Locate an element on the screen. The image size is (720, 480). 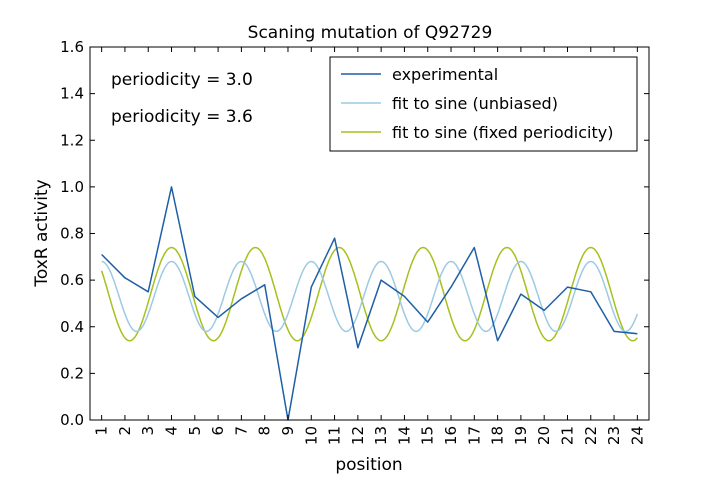
x-tick-label: 4 is located at coordinates (172, 431).